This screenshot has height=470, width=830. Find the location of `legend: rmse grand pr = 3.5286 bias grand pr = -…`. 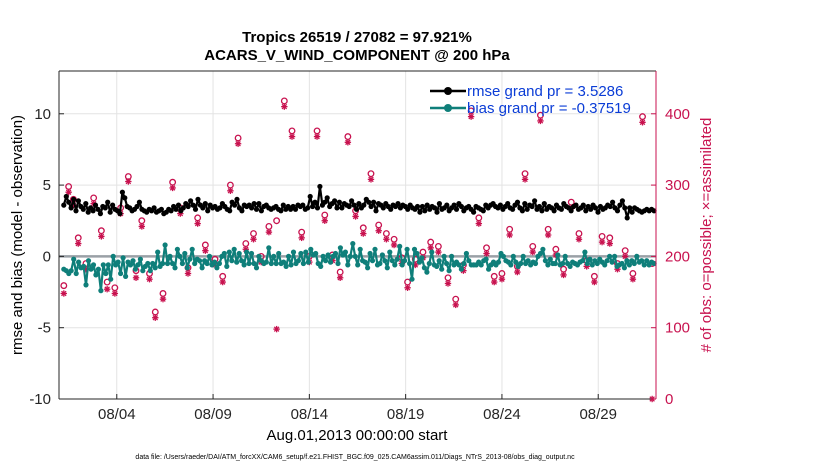

legend: rmse grand pr = 3.5286 bias grand pr = -… is located at coordinates (530, 100).